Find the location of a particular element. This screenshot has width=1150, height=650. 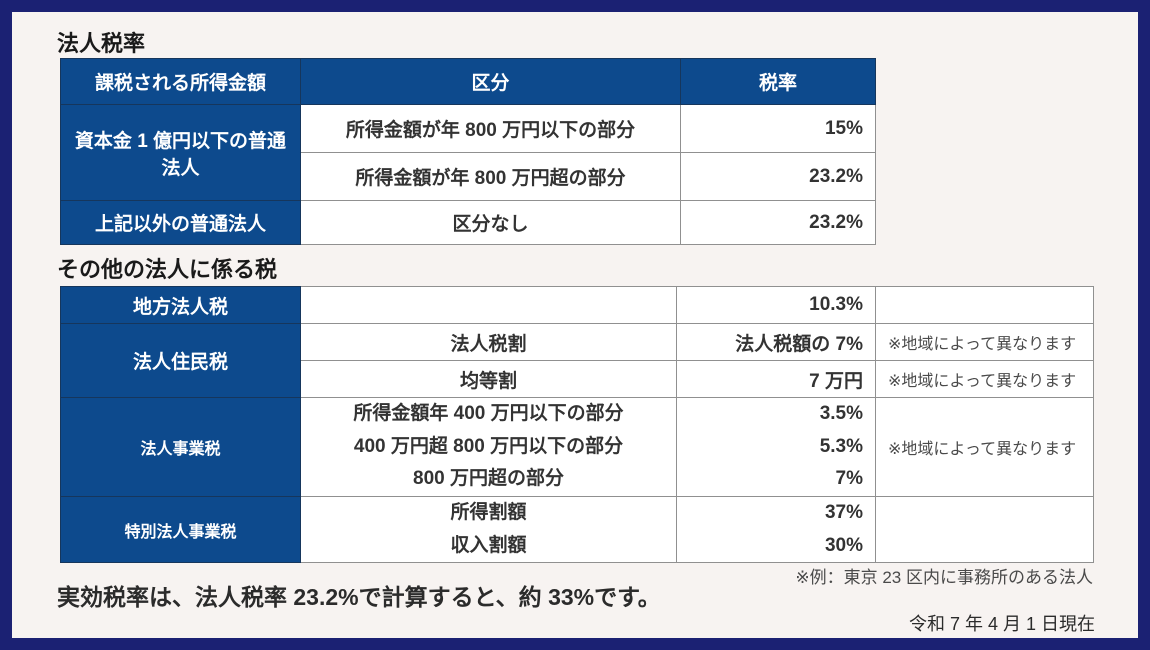

table-row: 所得金額が年 800 万円超の部分 23.2% is located at coordinates (468, 176).